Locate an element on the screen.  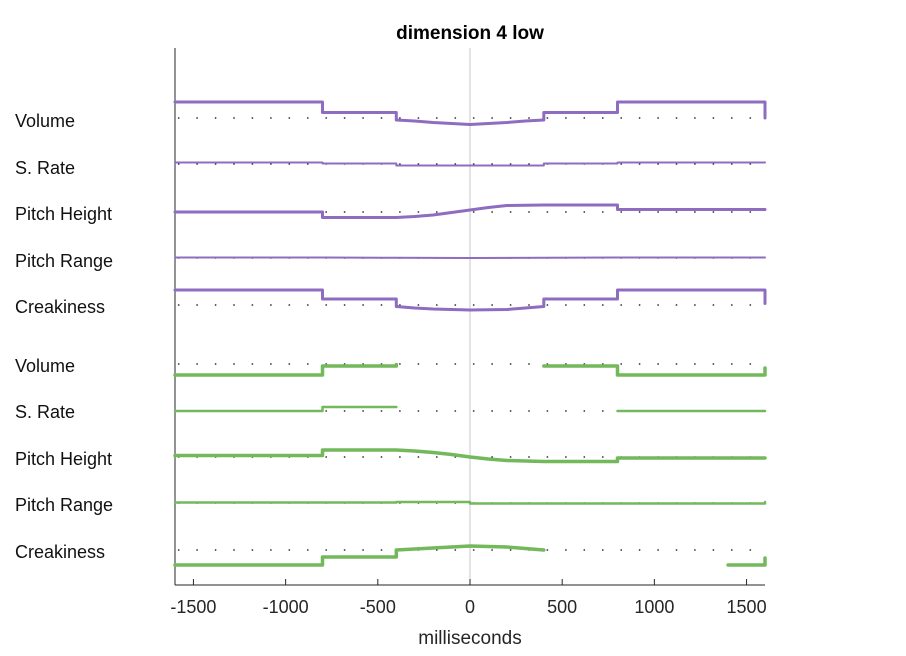
series-line-upper-creakiness is located at coordinates (470, 300).